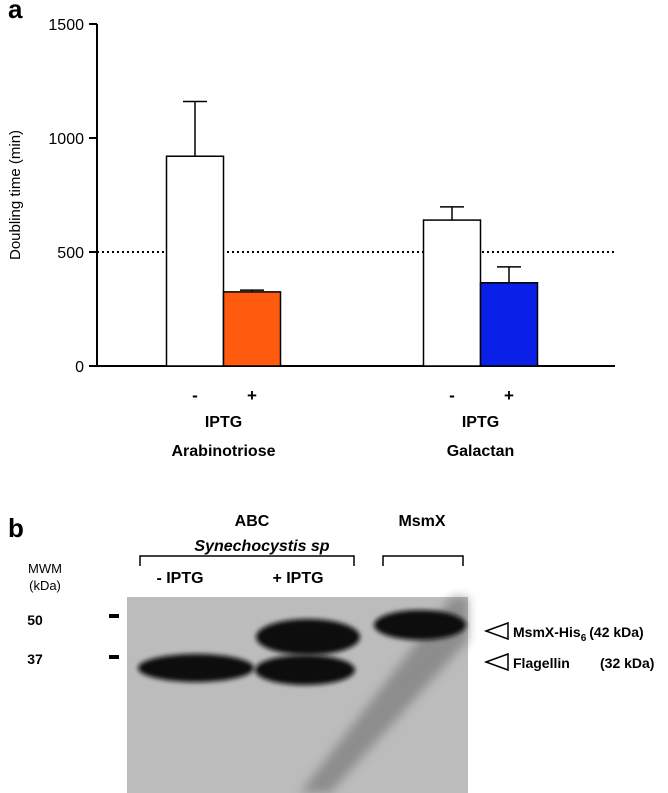 This screenshot has height=793, width=668. Describe the element at coordinates (16, 528) in the screenshot. I see `panel-label: b` at that location.